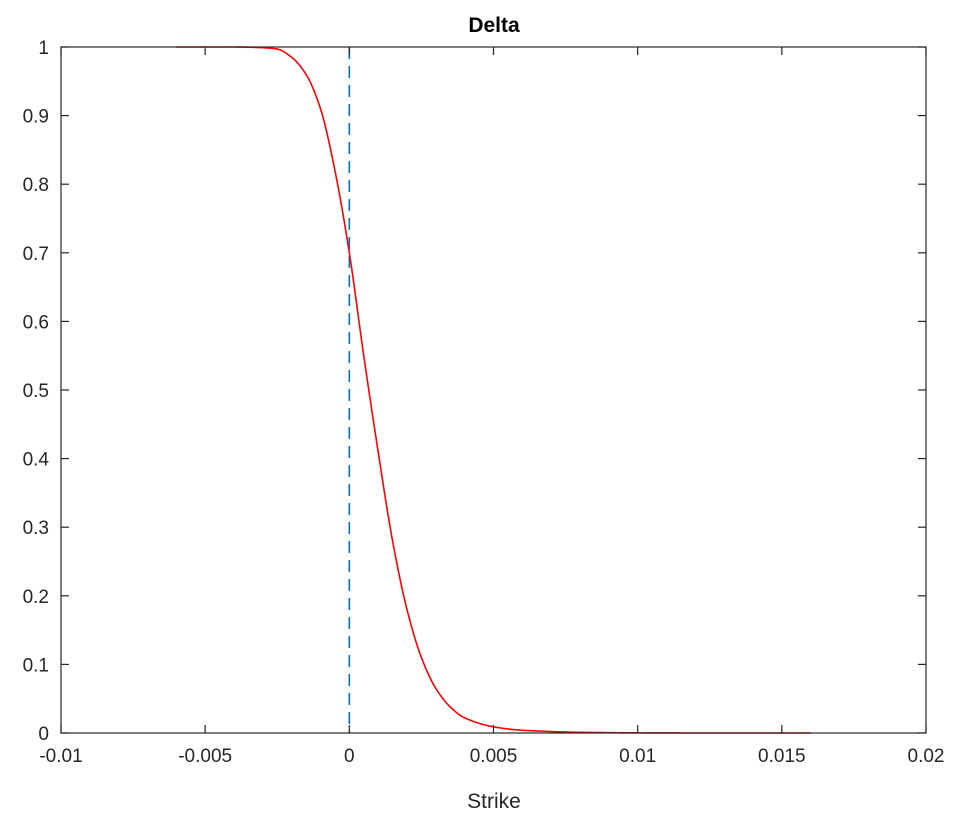 This screenshot has height=815, width=958. I want to click on y-tick-label: 0.5, so click(36, 391).